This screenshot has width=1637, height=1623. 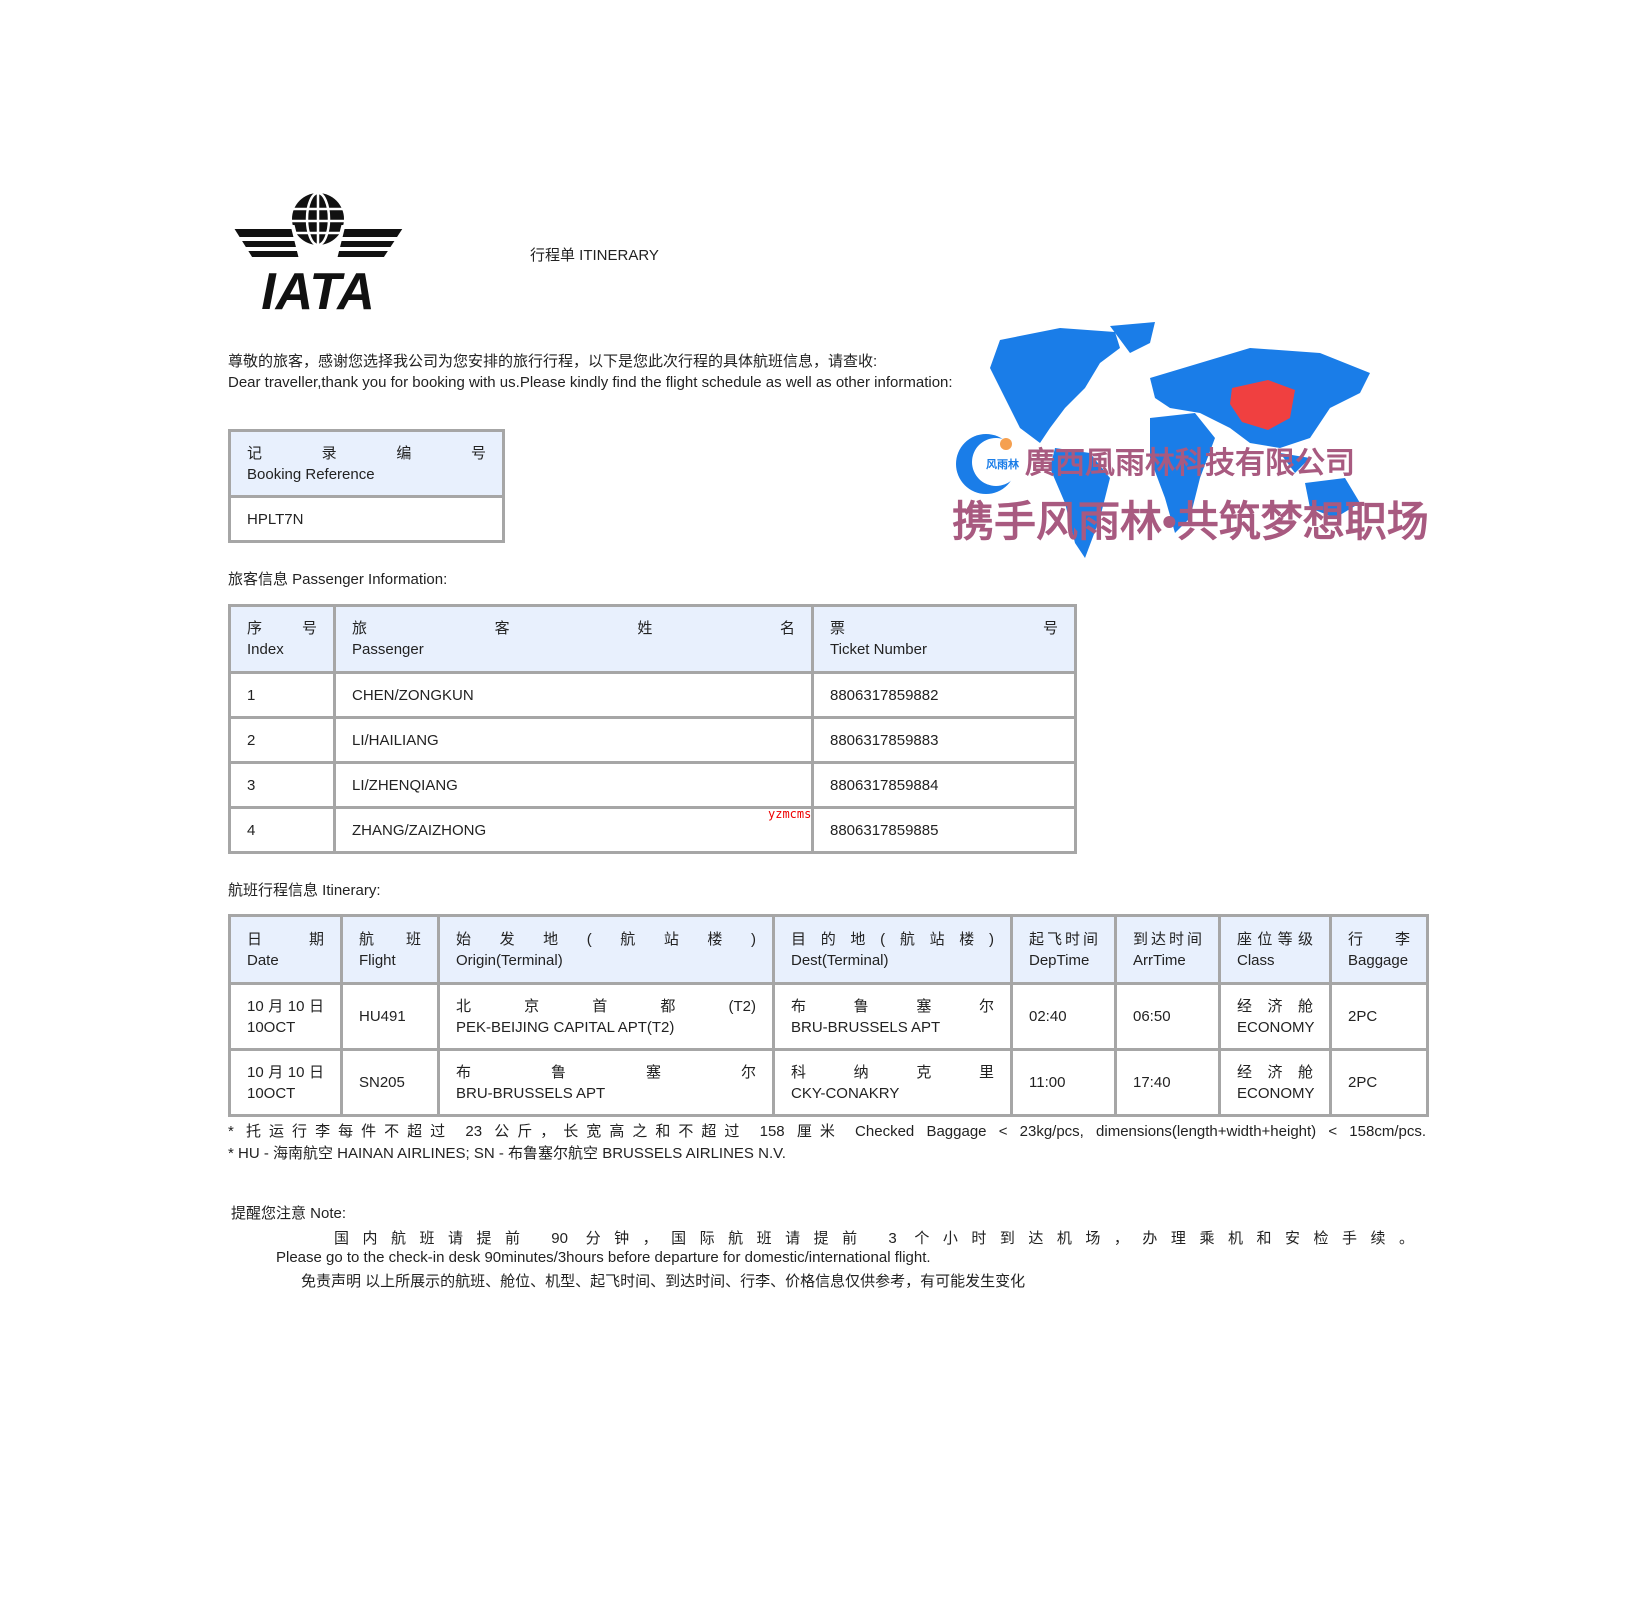 What do you see at coordinates (265, 649) in the screenshot?
I see `header-index-en: Index` at bounding box center [265, 649].